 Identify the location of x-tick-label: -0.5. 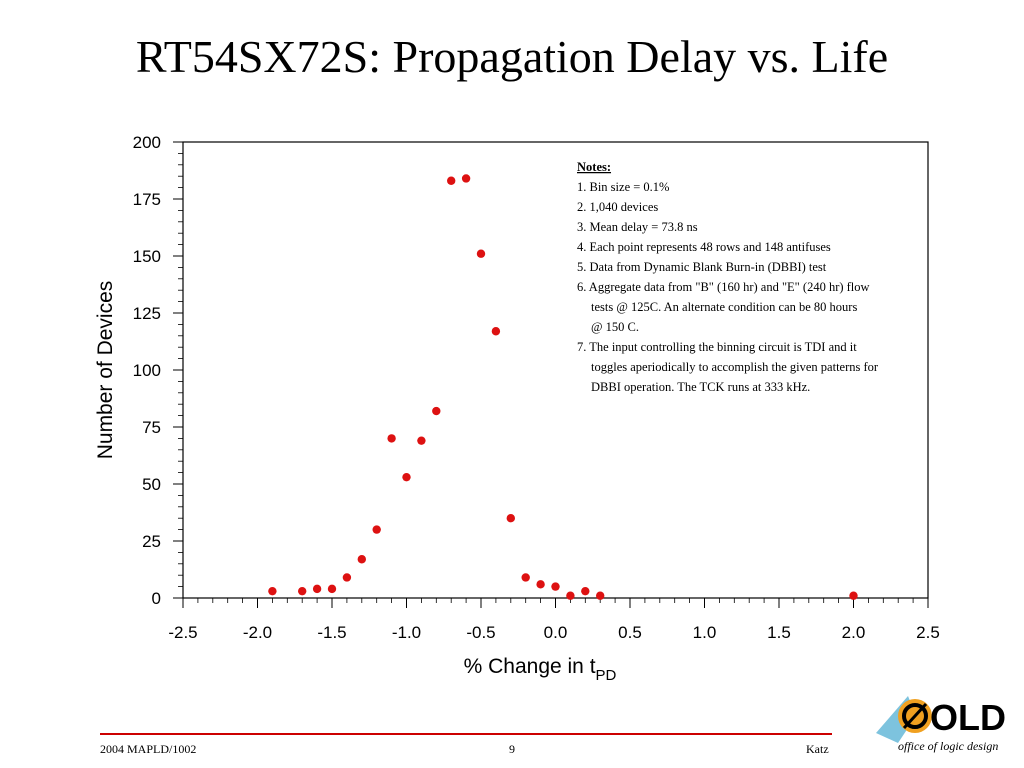
(480, 632).